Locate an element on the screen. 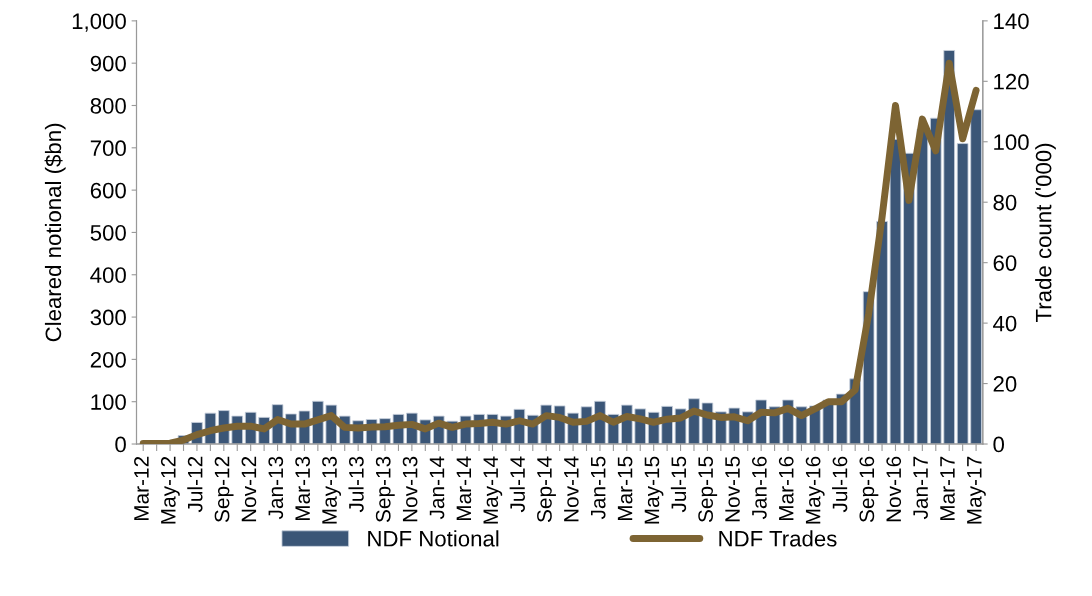  y2-tick-label: 120 is located at coordinates (1011, 81).